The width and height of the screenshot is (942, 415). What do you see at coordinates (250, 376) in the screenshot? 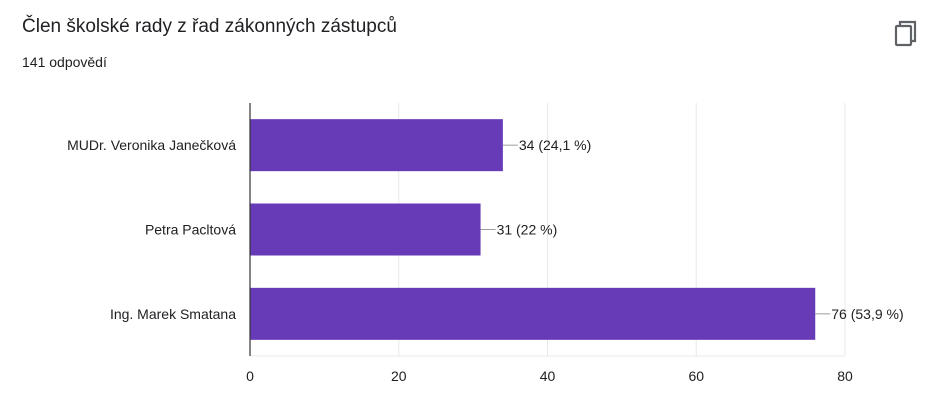
I see `x-tick-label: 0` at bounding box center [250, 376].